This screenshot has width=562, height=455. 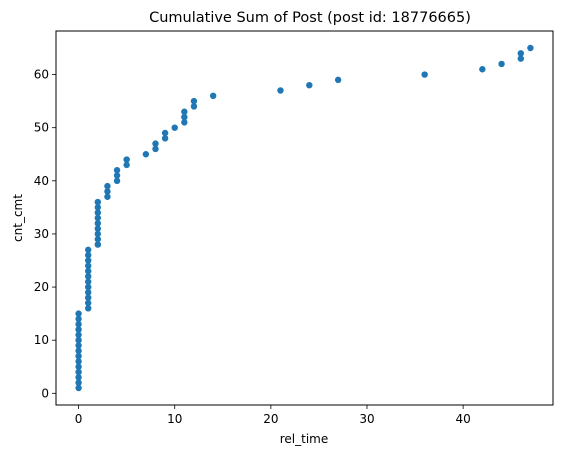 I want to click on y-tick-label: 60, so click(x=41, y=75).